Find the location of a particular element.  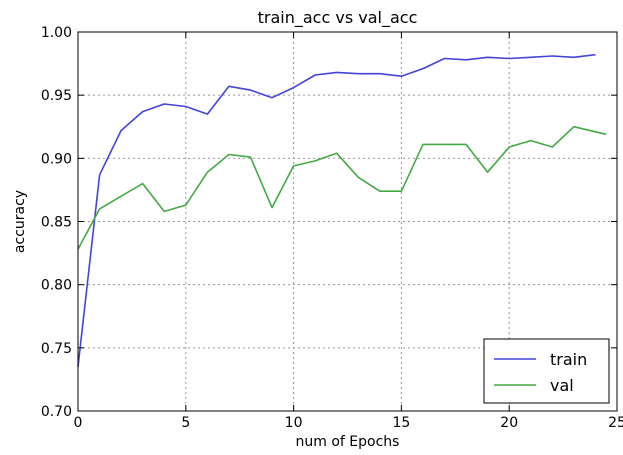

y-tick-label-0: 0.70 is located at coordinates (56, 412).